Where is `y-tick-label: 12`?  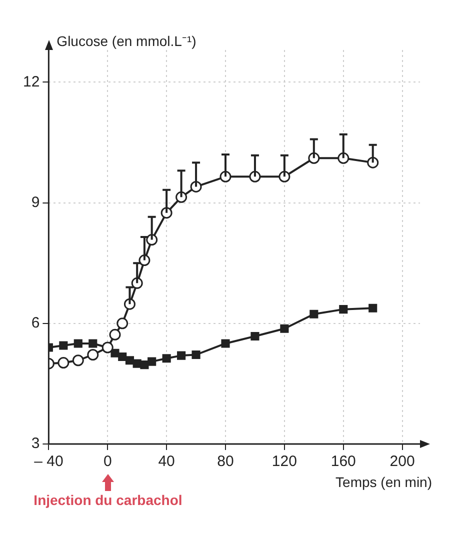 y-tick-label: 12 is located at coordinates (31, 81).